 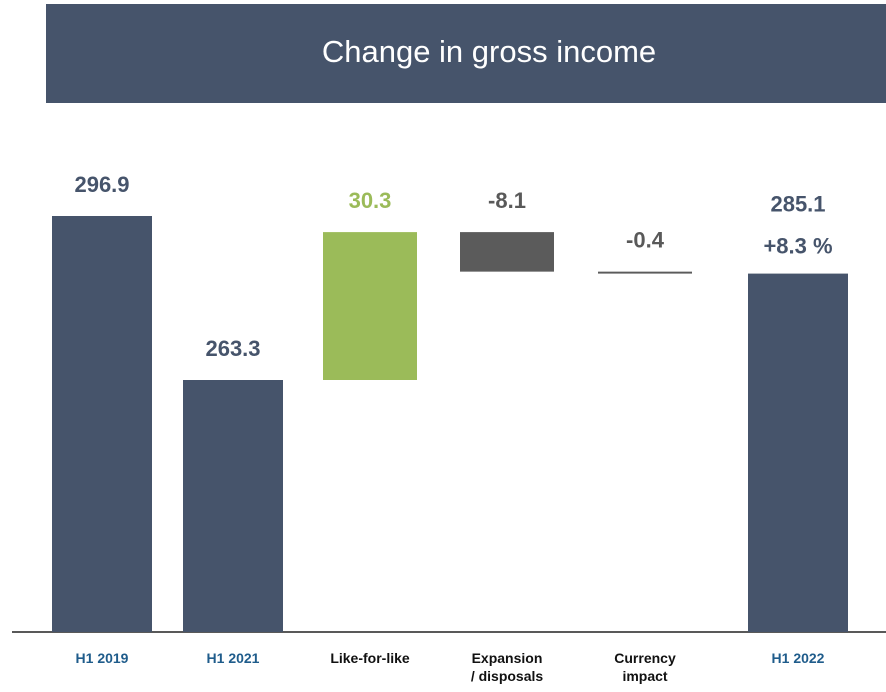 What do you see at coordinates (797, 203) in the screenshot?
I see `value-label: 285.1` at bounding box center [797, 203].